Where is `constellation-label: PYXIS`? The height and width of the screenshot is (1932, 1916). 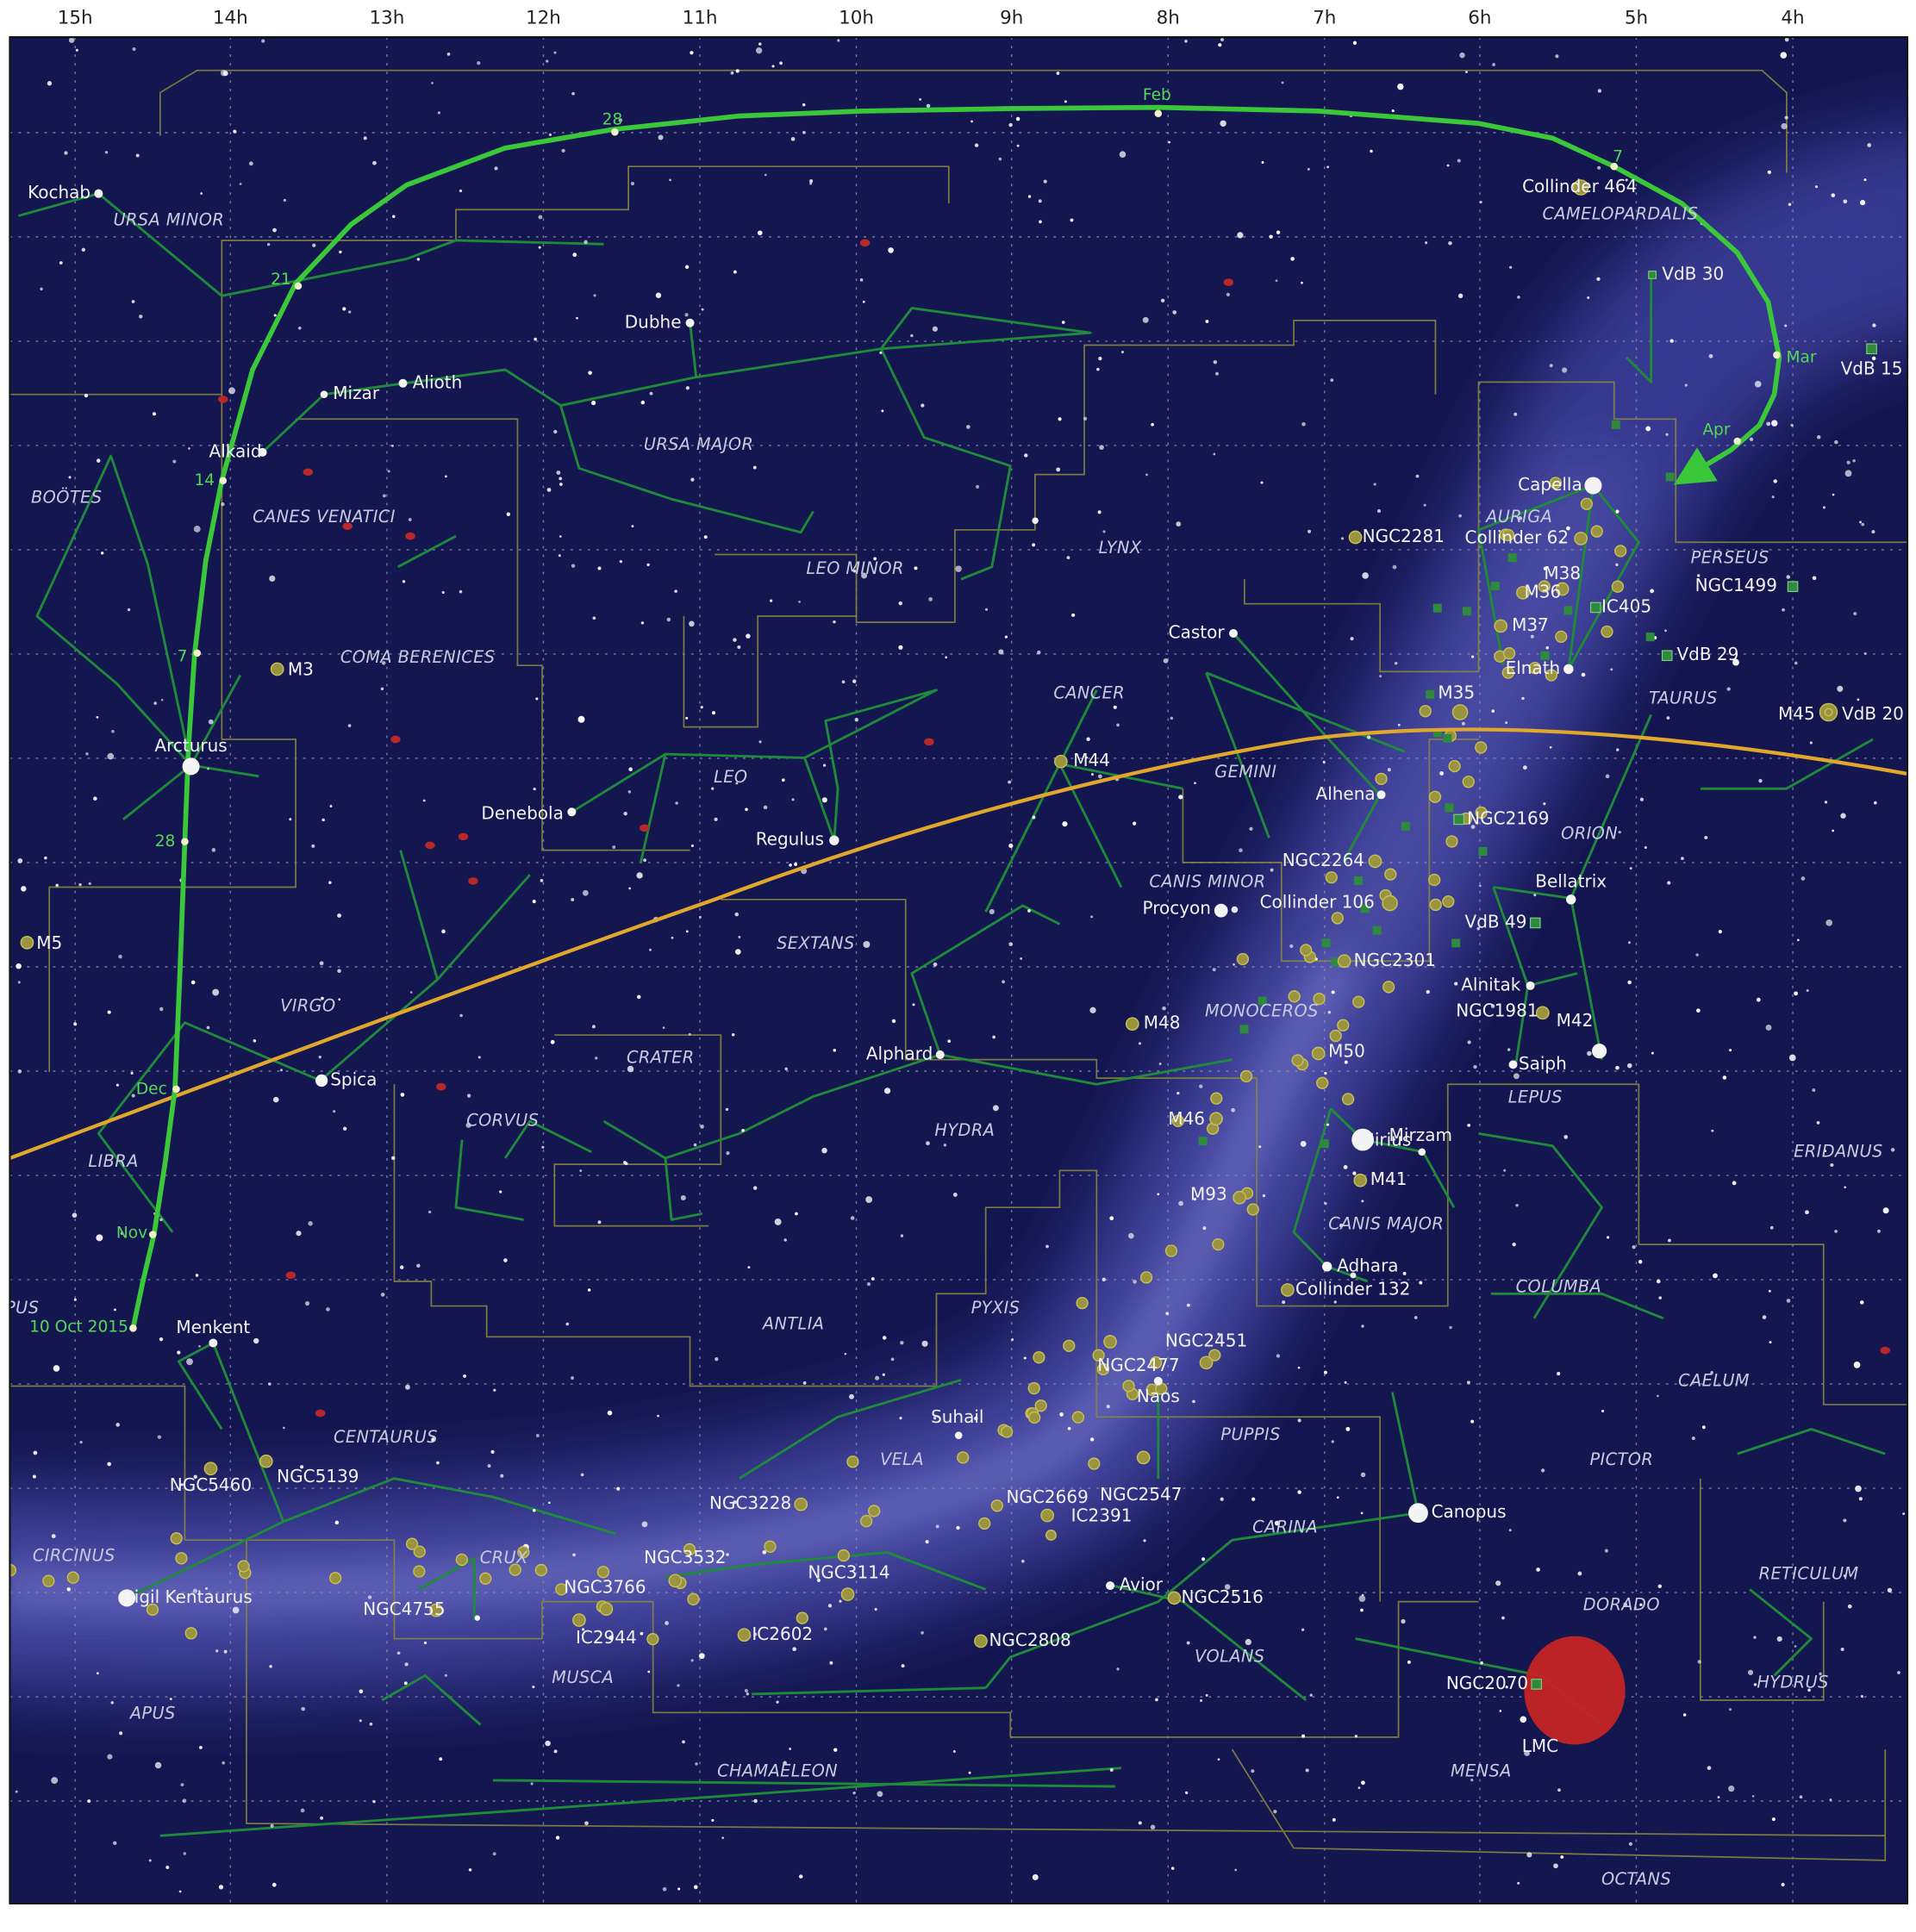 constellation-label: PYXIS is located at coordinates (995, 1308).